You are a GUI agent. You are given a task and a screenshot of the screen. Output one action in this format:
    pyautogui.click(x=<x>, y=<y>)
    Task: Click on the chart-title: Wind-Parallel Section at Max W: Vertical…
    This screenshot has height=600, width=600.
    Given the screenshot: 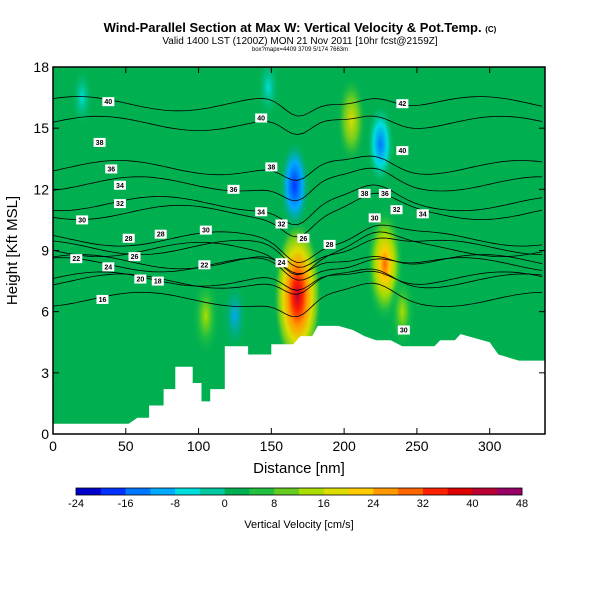 What is the action you would take?
    pyautogui.click(x=300, y=27)
    